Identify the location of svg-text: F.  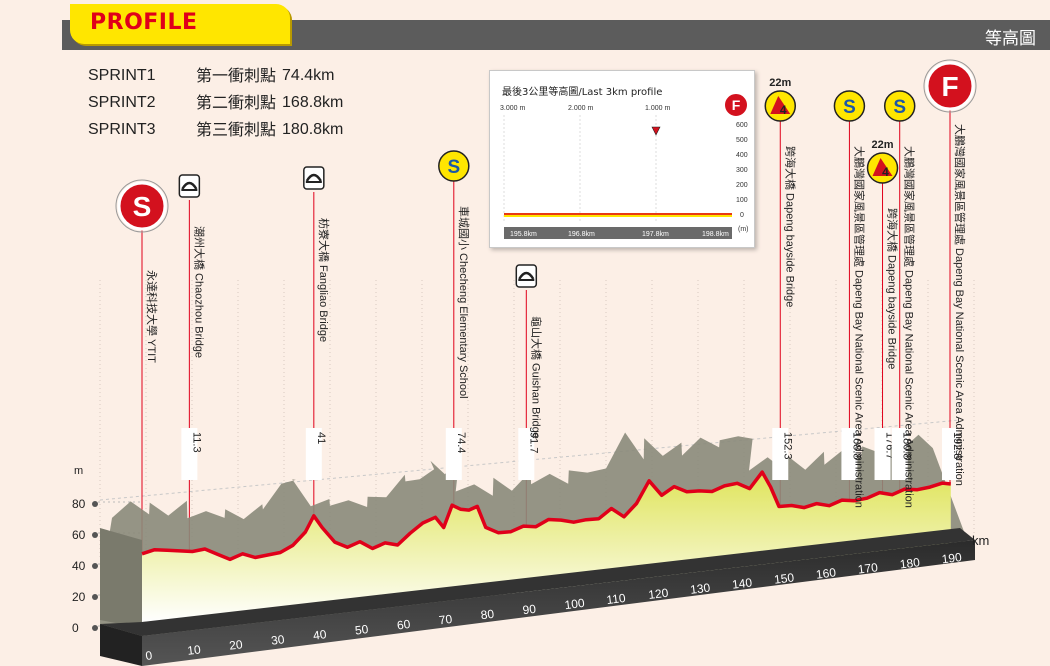
(736, 105).